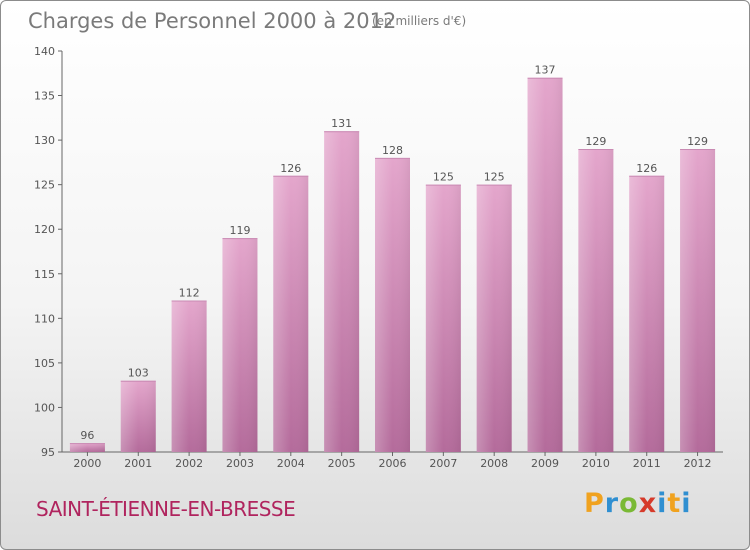  Describe the element at coordinates (392, 304) in the screenshot. I see `bar-shade-2006` at that location.